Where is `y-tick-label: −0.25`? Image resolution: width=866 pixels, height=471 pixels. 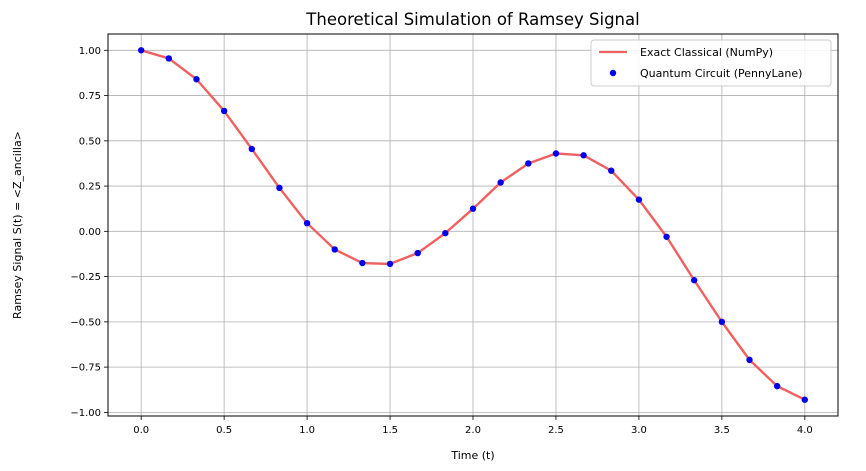 y-tick-label: −0.25 is located at coordinates (85, 277).